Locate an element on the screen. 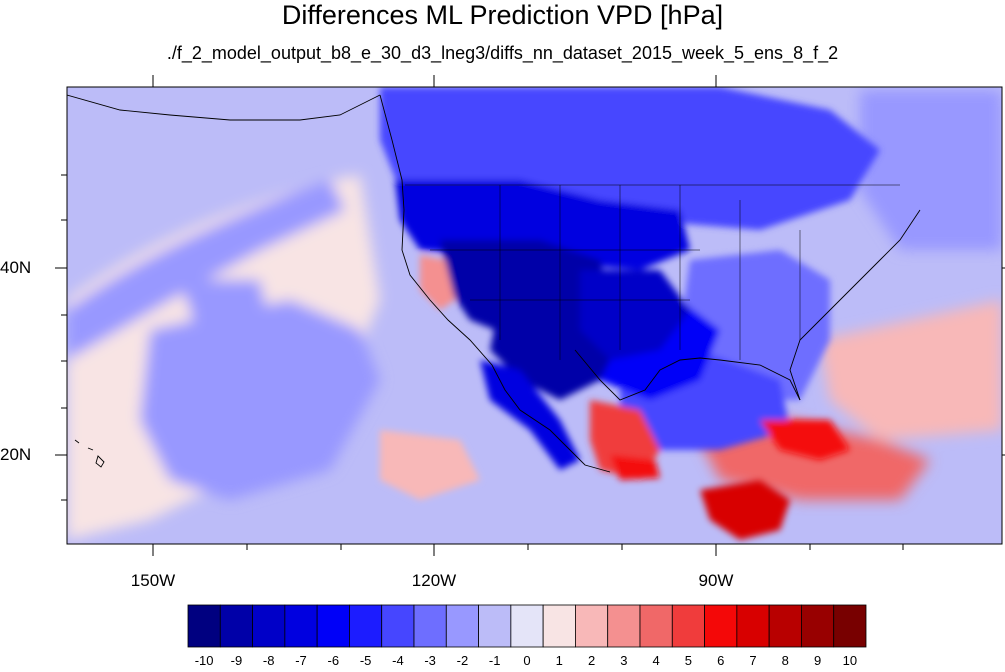  coastline-alaska is located at coordinates (224, 107).